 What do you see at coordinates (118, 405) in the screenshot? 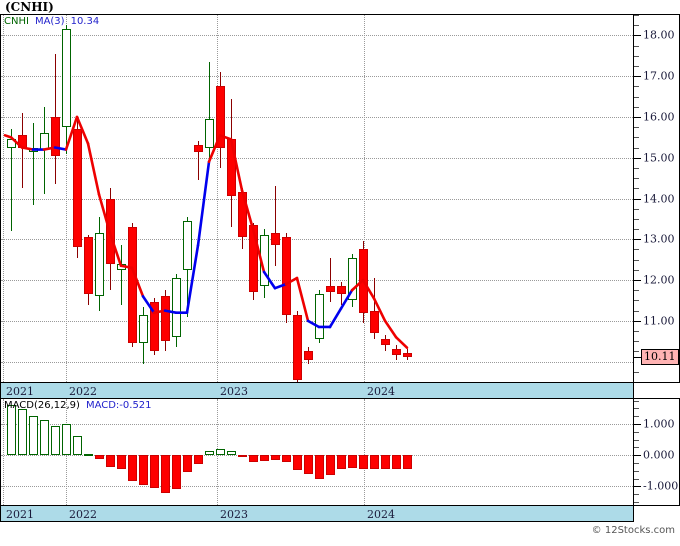
I see `legend-macd-value: MACD:-0.521` at bounding box center [118, 405].